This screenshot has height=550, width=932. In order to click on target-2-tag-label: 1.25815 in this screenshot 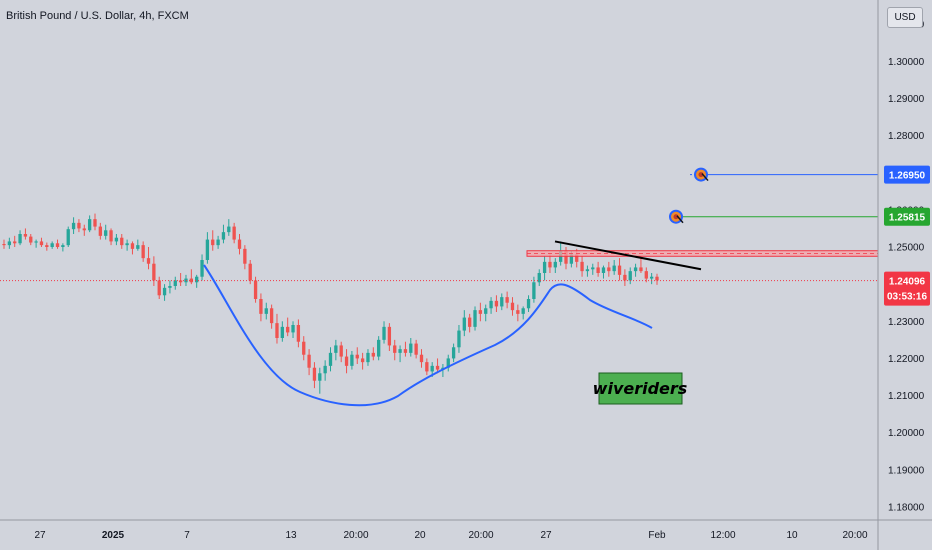, I will do `click(907, 218)`.